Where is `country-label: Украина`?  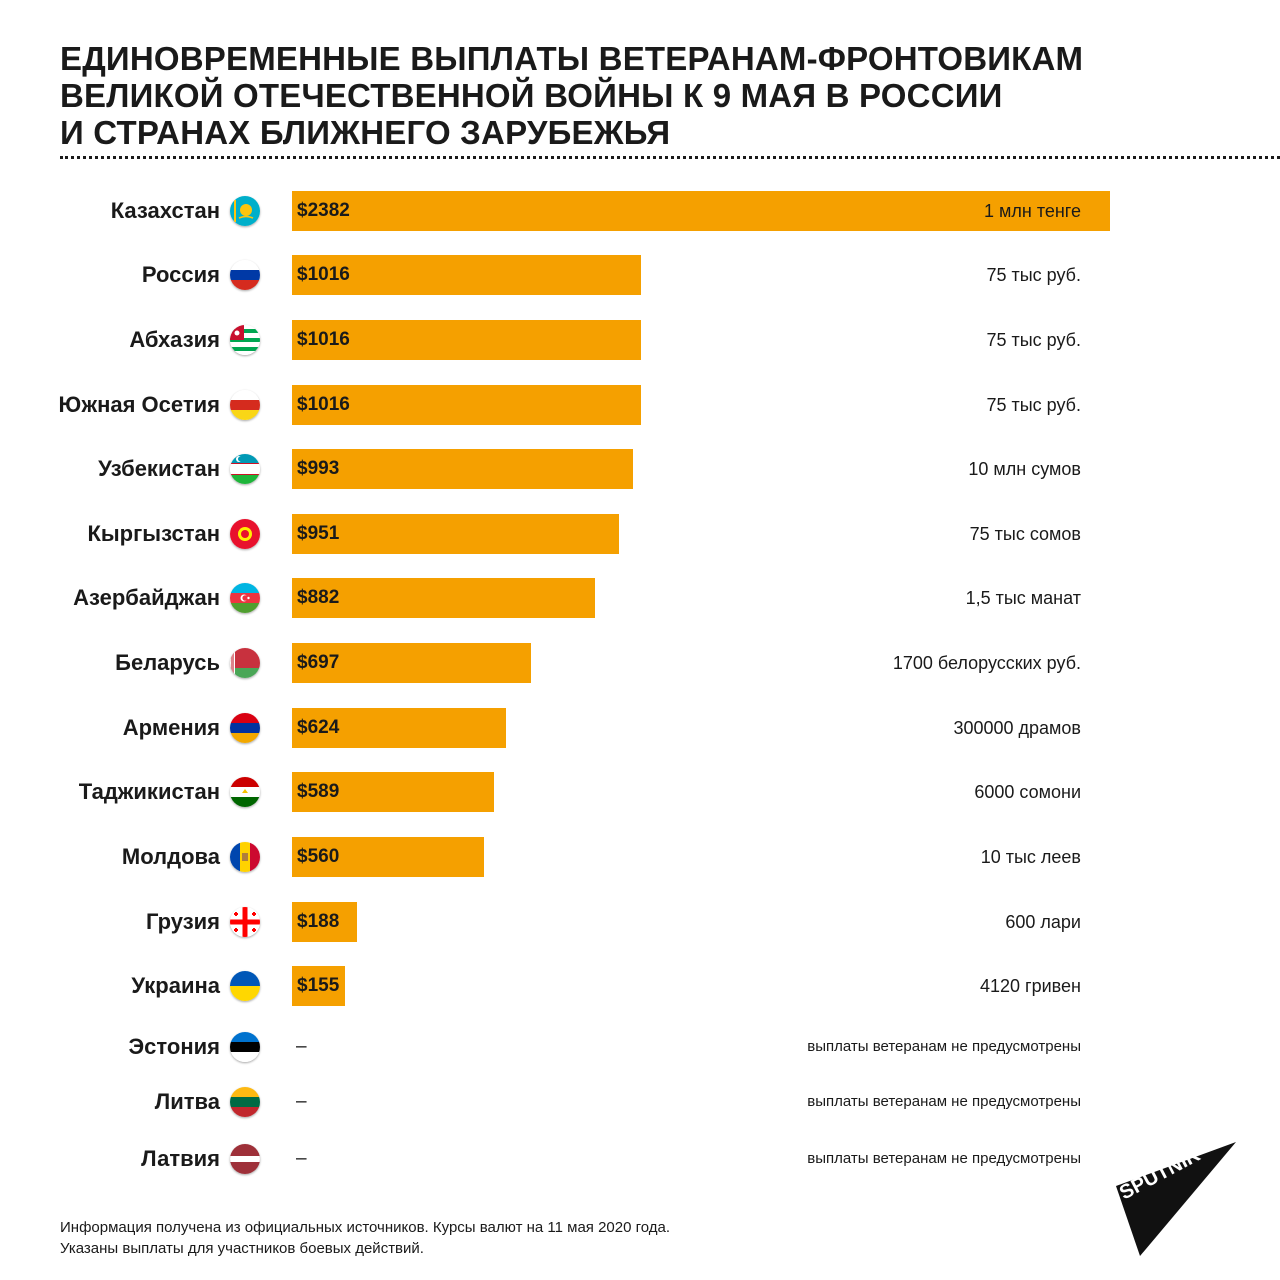 country-label: Украина is located at coordinates (175, 985).